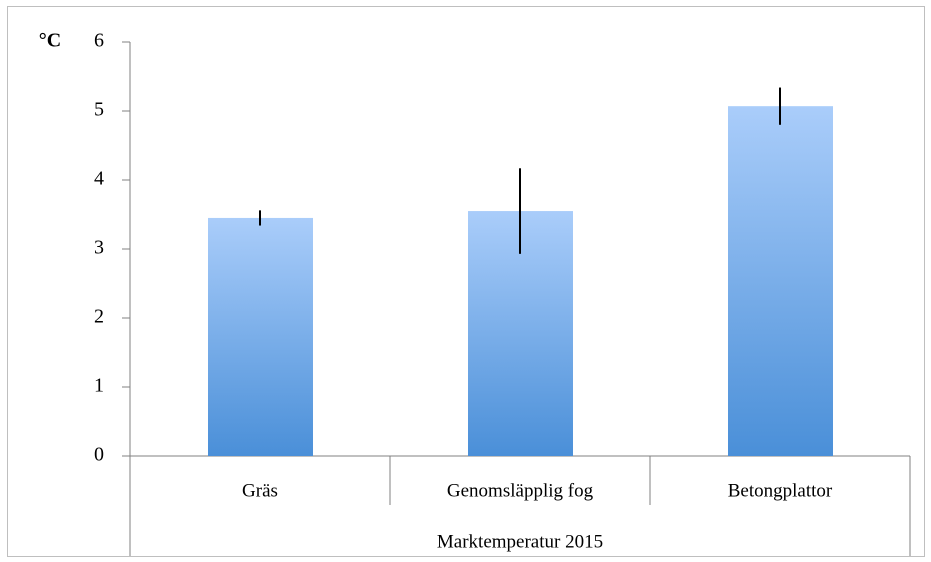 The width and height of the screenshot is (931, 562). Describe the element at coordinates (99, 248) in the screenshot. I see `y-tick-label: 3` at that location.